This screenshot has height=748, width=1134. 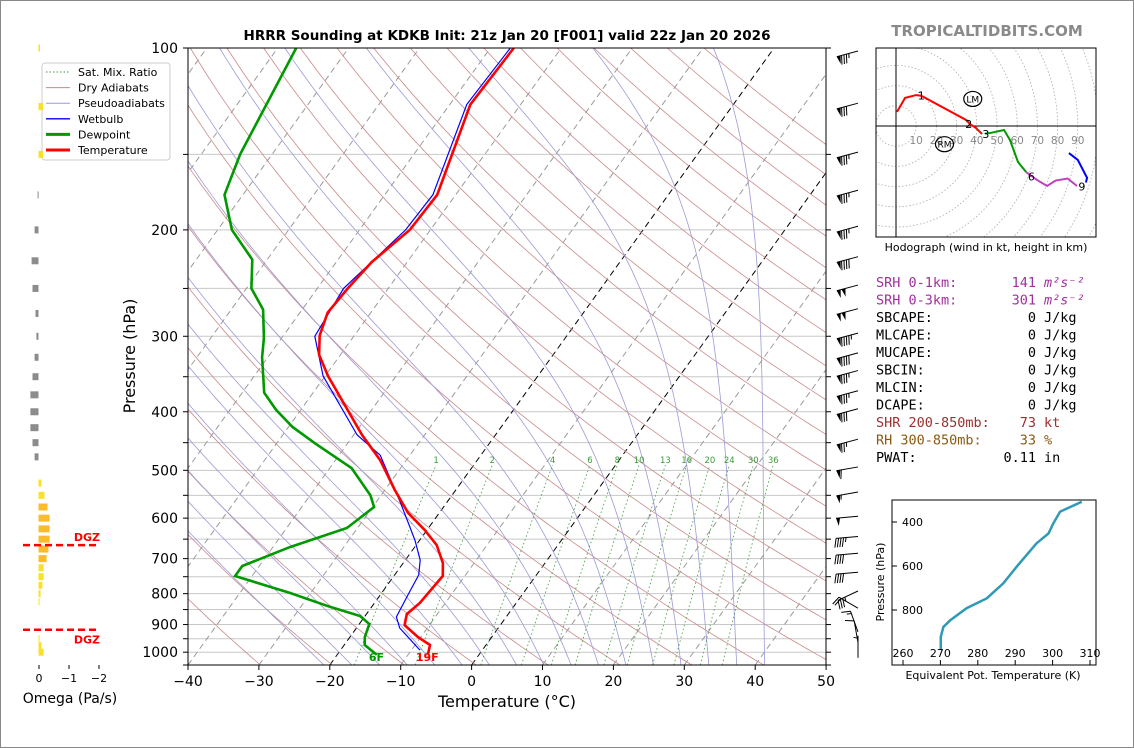 What do you see at coordinates (956, 141) in the screenshot?
I see `hodograph-ring-label: 30` at bounding box center [956, 141].